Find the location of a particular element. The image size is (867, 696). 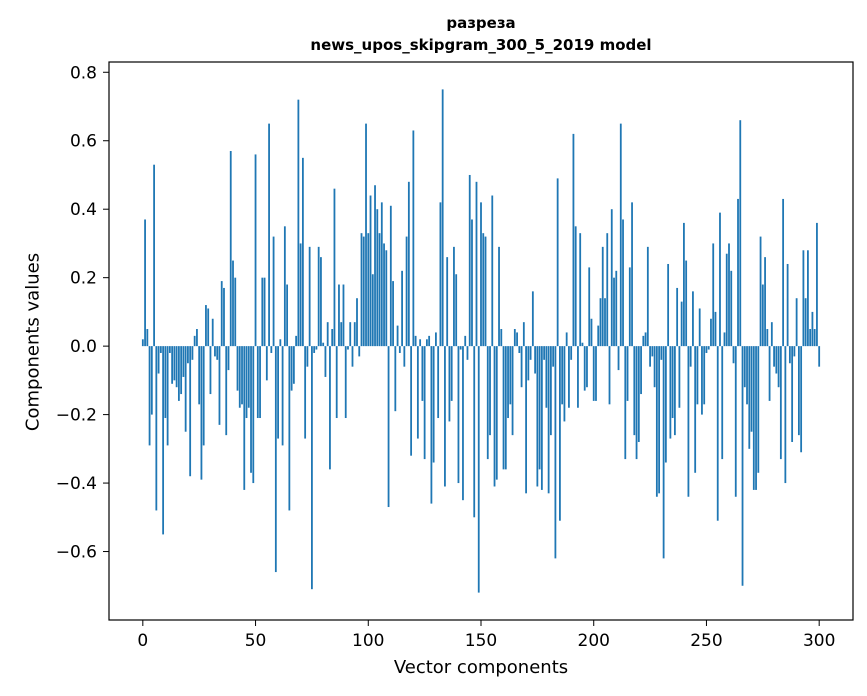

x-tick-label: 50 is located at coordinates (256, 641).